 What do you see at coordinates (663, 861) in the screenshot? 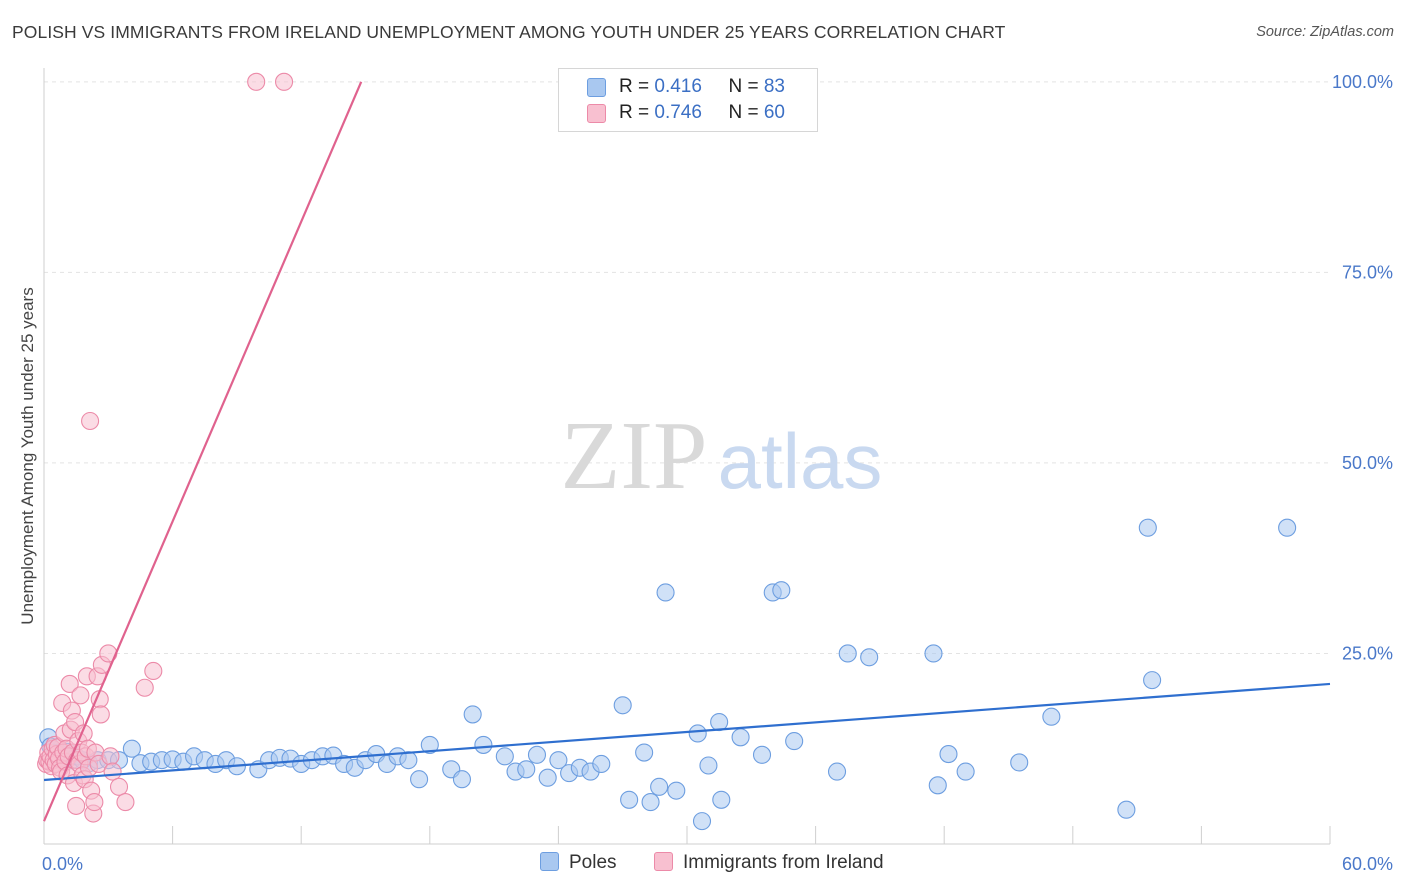
I see `ireland-legend-swatch` at bounding box center [663, 861].